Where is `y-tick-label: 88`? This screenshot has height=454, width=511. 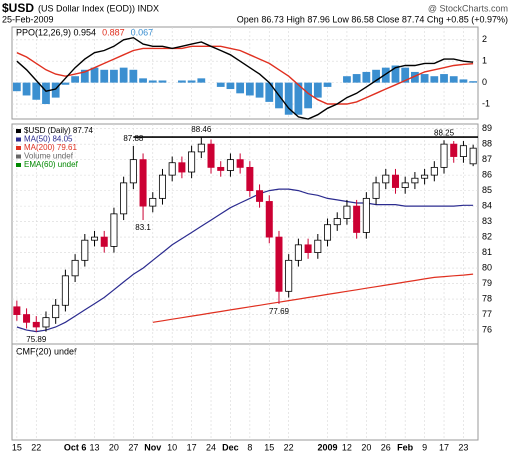
y-tick-label: 88 is located at coordinates (487, 144).